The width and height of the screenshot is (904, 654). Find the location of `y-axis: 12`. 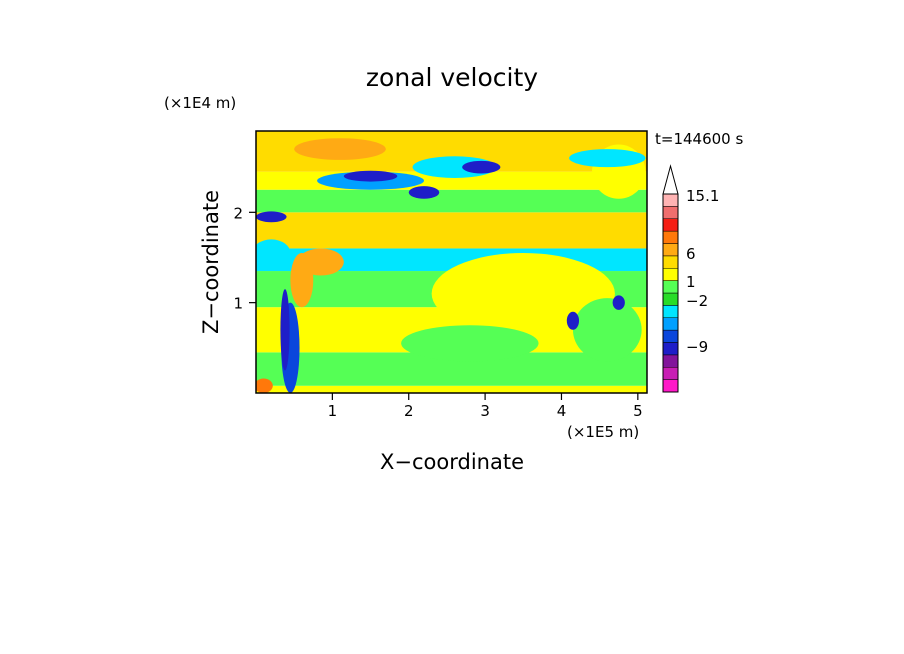

y-axis: 12 is located at coordinates (244, 258).